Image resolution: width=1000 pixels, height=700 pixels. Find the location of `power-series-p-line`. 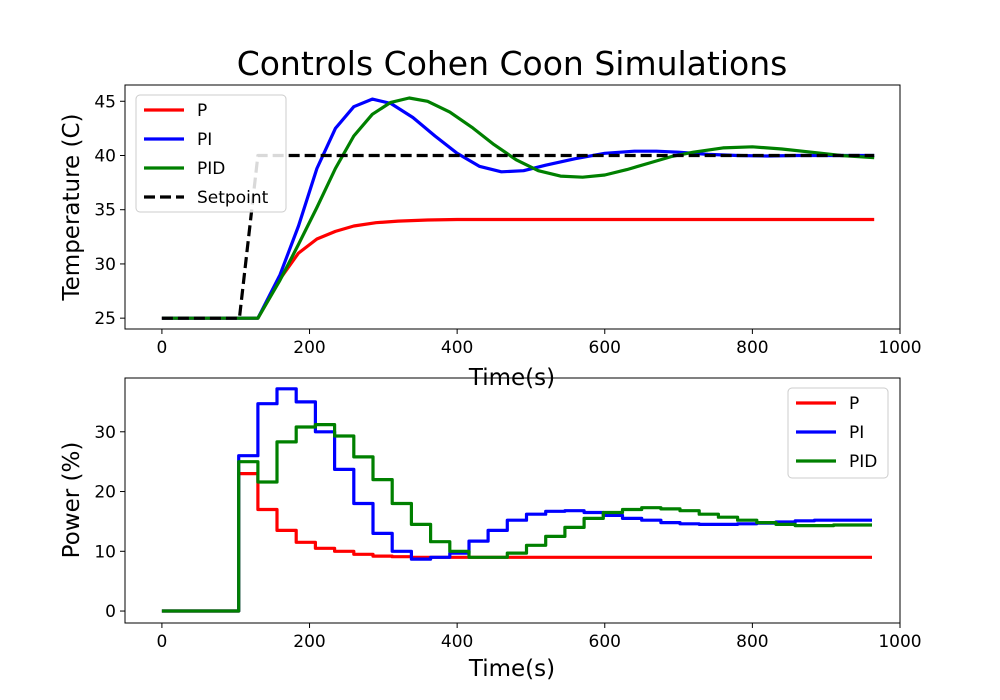

power-series-p-line is located at coordinates (516, 542).